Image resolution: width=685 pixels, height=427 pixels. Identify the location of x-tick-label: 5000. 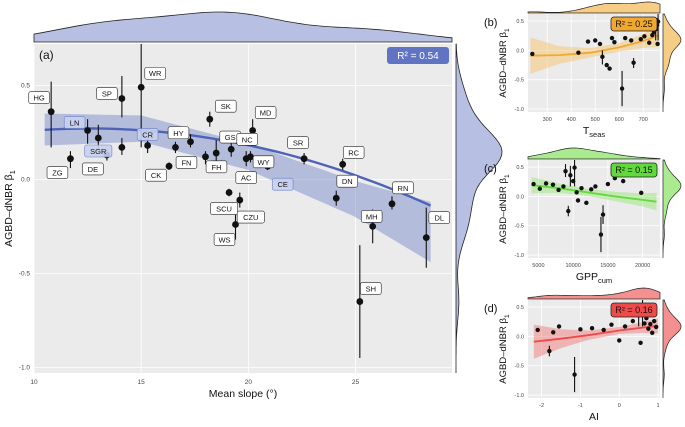
(538, 266).